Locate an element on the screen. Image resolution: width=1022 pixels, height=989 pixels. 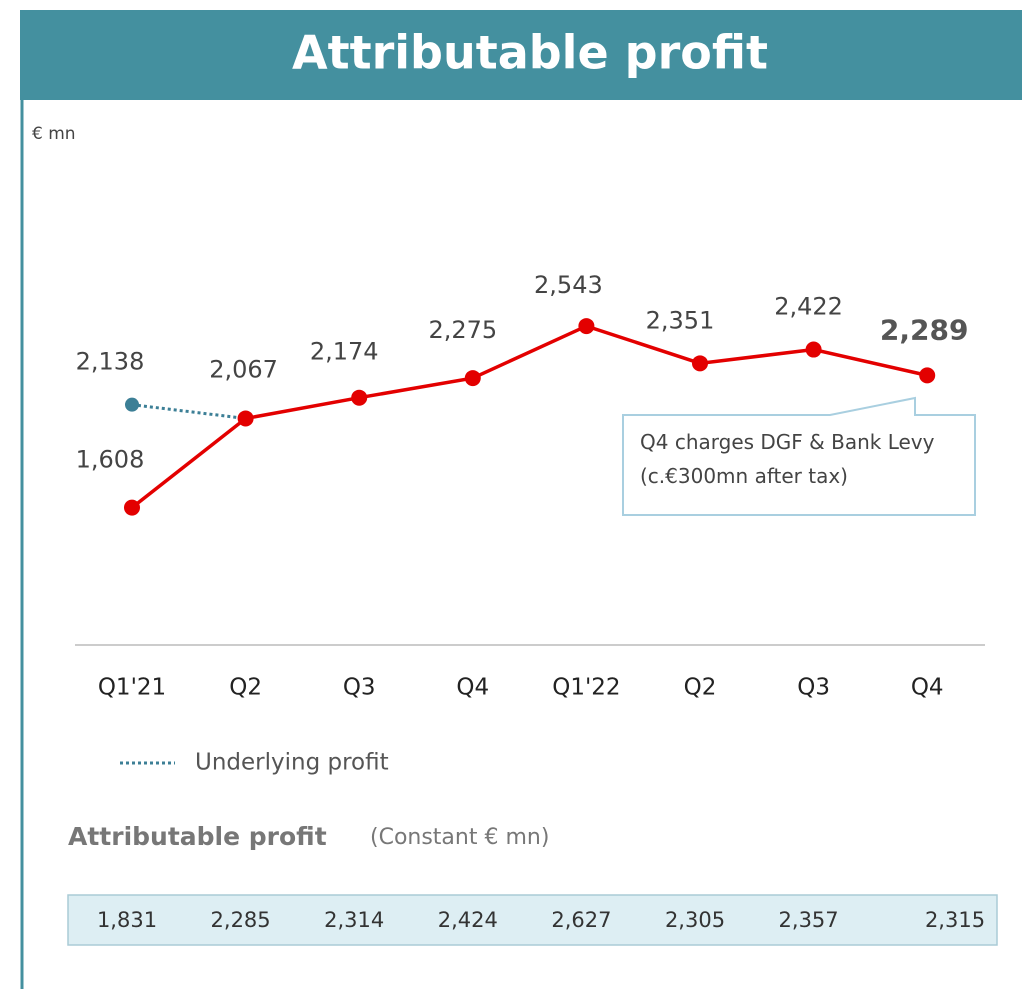
title: Attributable profit is located at coordinates (530, 53).